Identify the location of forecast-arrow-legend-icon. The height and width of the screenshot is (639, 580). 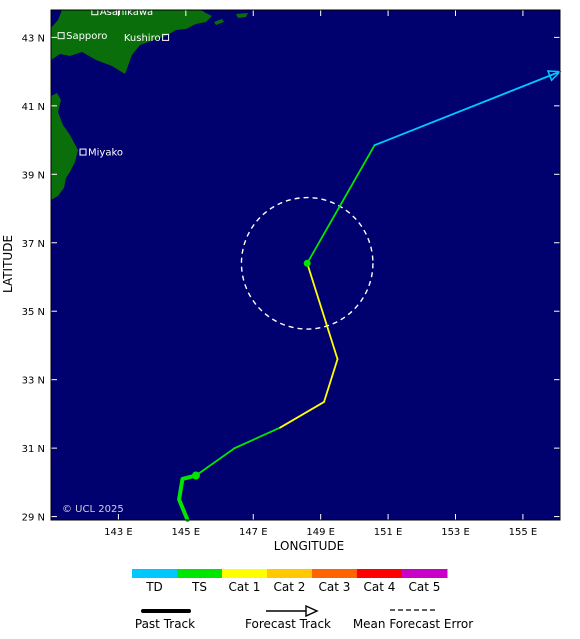
(312, 611).